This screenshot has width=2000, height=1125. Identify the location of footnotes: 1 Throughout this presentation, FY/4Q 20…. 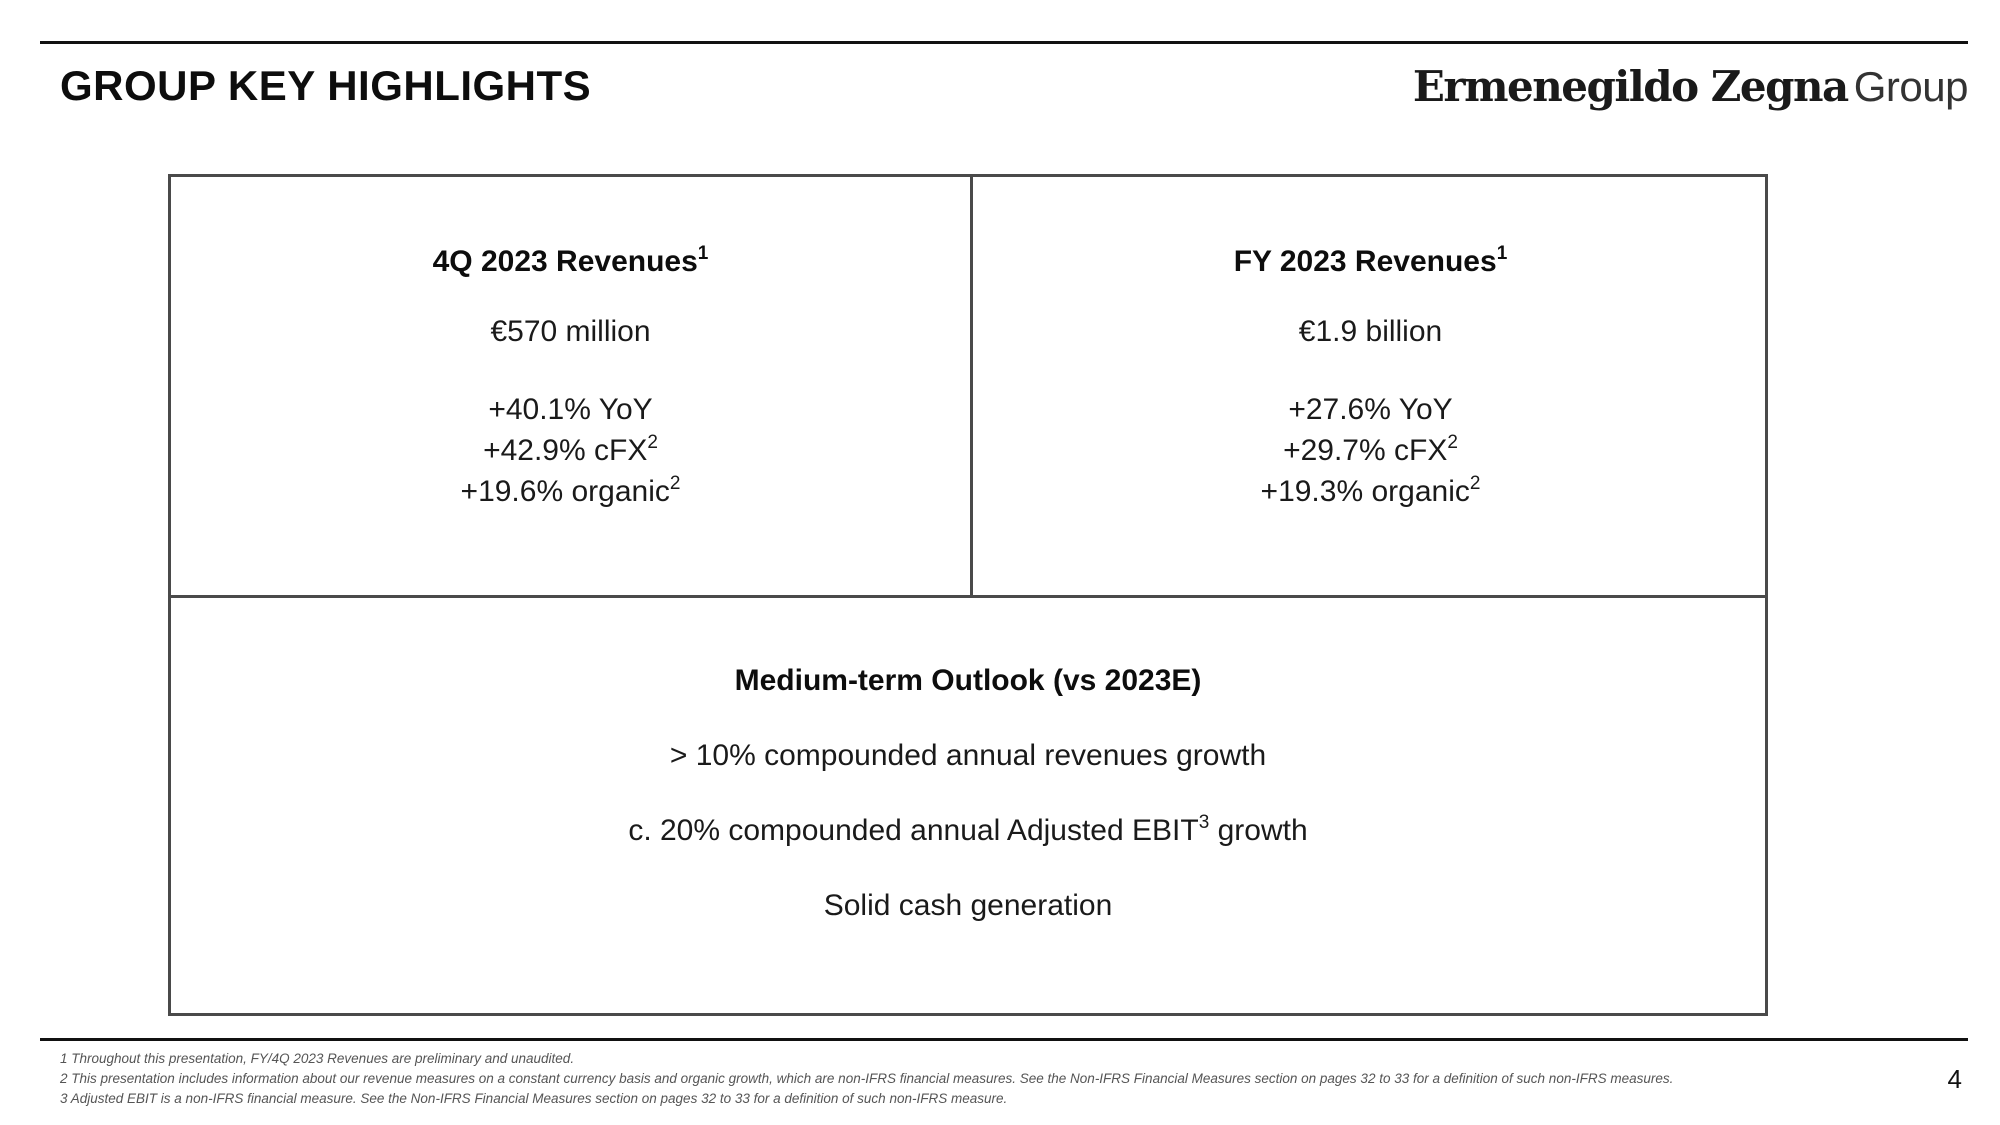
(970, 1079).